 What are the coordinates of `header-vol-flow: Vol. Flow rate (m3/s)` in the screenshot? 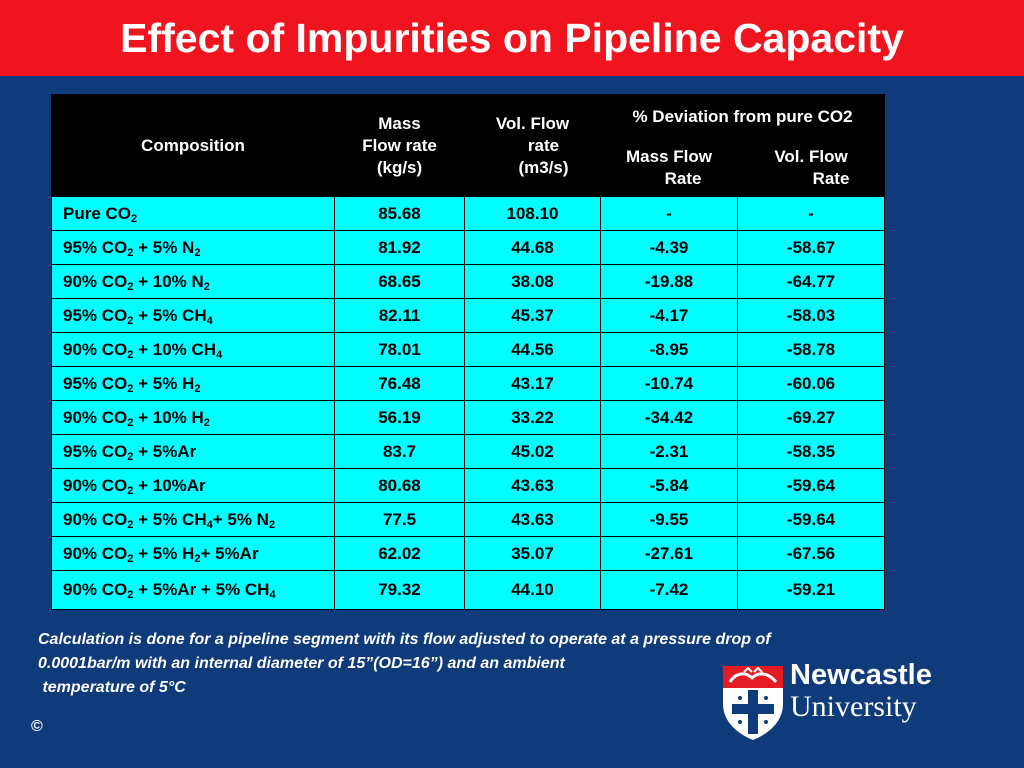 It's located at (532, 145).